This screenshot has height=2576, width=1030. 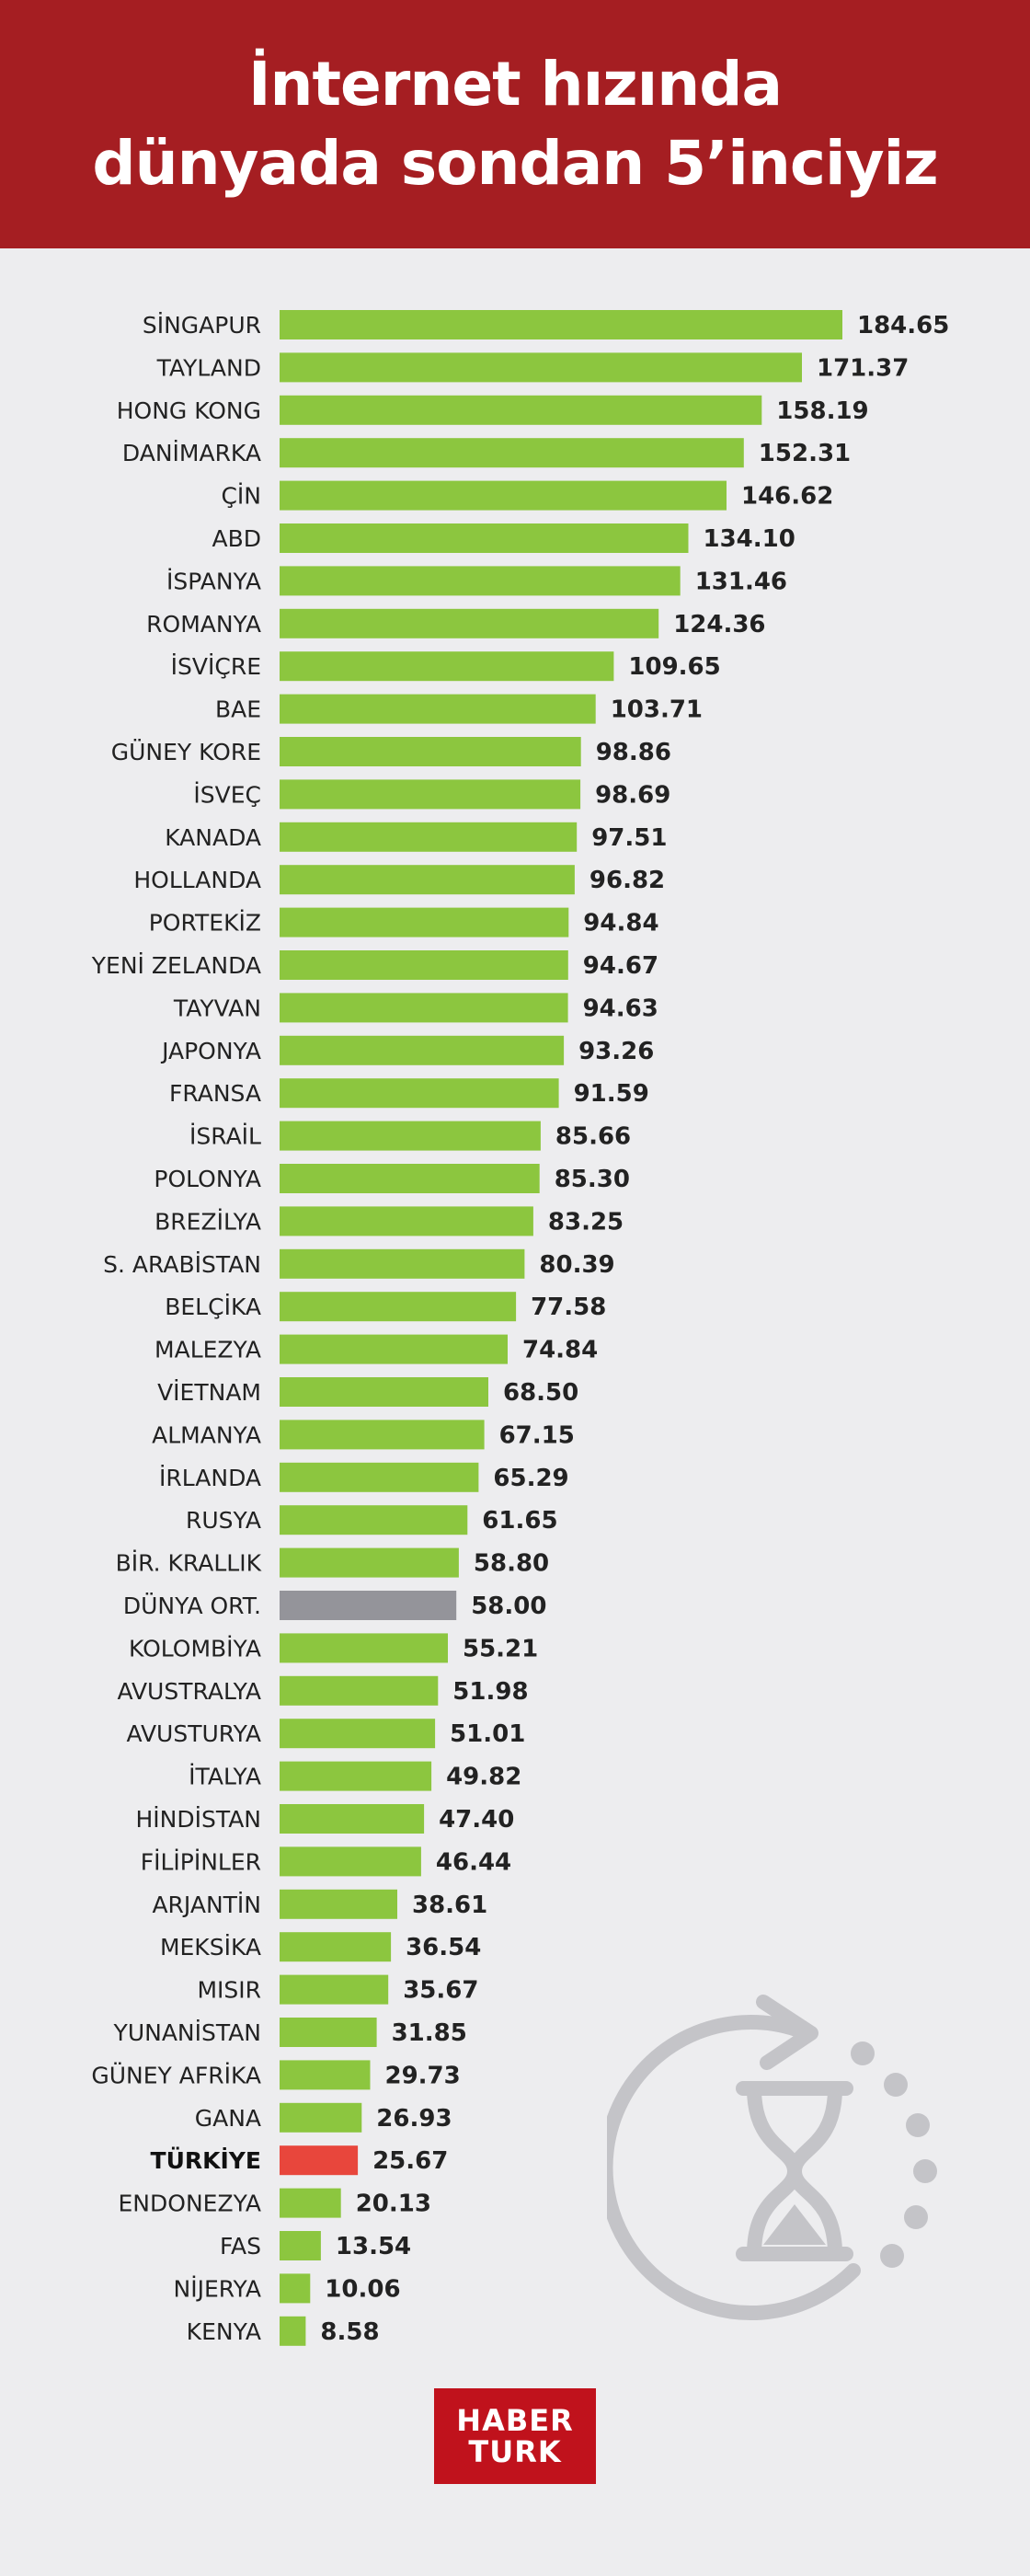 What do you see at coordinates (238, 709) in the screenshot?
I see `category-label: BAE` at bounding box center [238, 709].